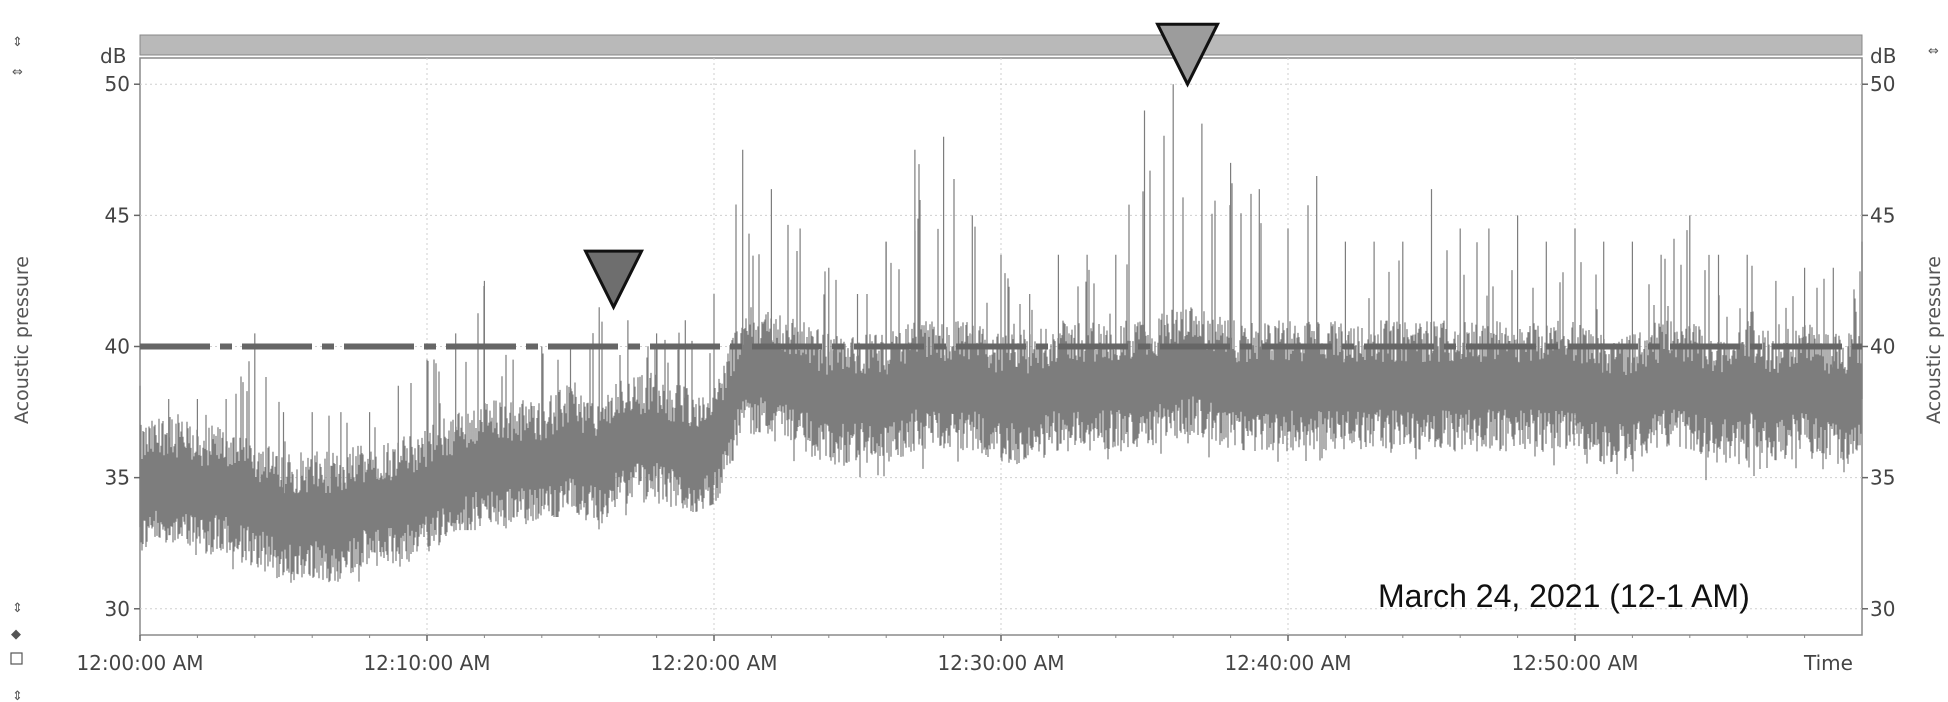 This screenshot has height=702, width=1948. Describe the element at coordinates (1883, 56) in the screenshot. I see `right-unit-label: dB` at that location.